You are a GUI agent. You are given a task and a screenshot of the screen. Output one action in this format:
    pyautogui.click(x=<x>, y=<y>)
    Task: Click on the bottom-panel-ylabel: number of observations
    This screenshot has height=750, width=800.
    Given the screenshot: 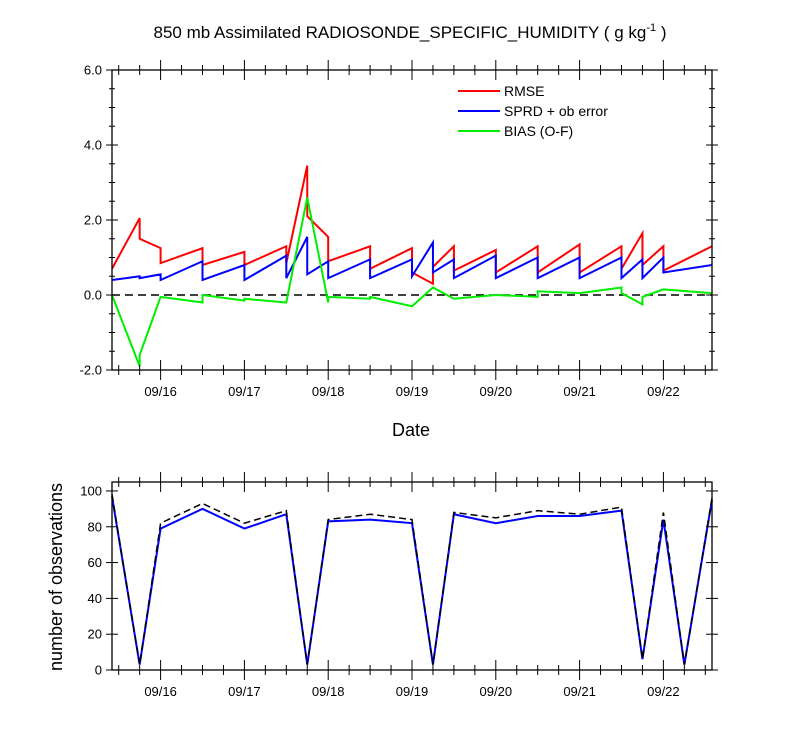 What is the action you would take?
    pyautogui.click(x=56, y=577)
    